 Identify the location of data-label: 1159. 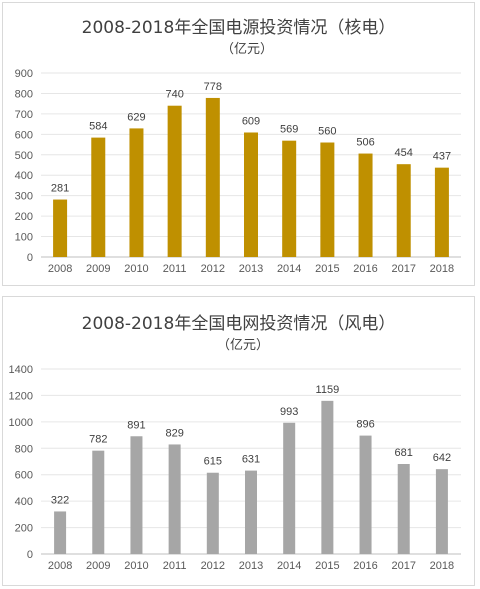
(328, 390).